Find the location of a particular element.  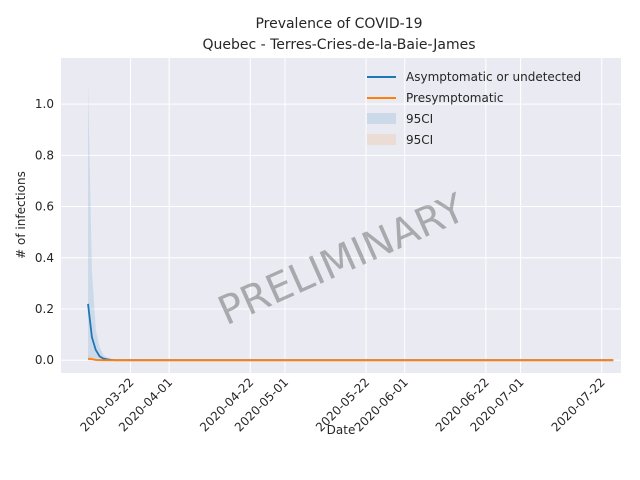

y-tick-label: 1.0 is located at coordinates (44, 104).